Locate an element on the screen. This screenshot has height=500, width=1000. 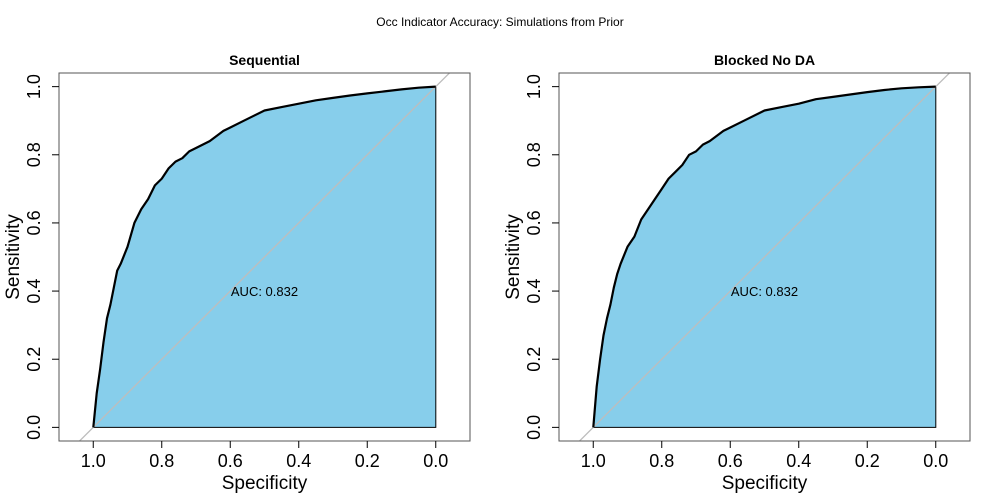
panel-title: Blocked No DA is located at coordinates (764, 60).